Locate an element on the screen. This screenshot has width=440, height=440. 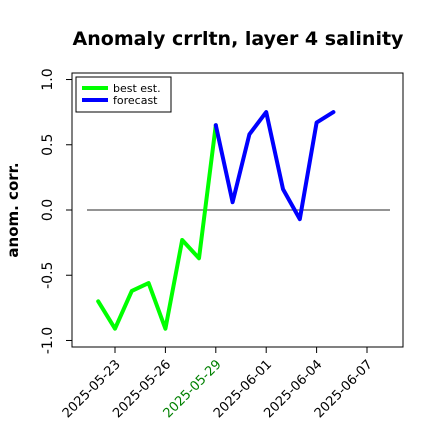
legend-box is located at coordinates (123, 94).